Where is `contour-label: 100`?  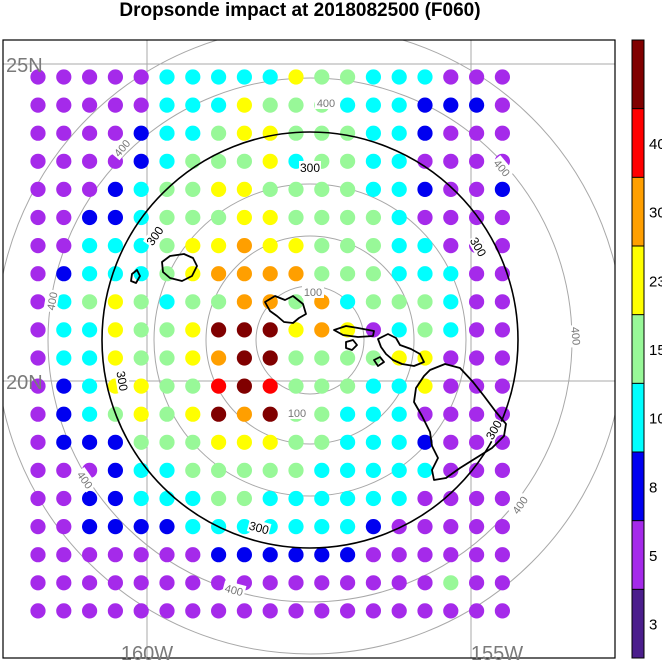 contour-label: 100 is located at coordinates (313, 293).